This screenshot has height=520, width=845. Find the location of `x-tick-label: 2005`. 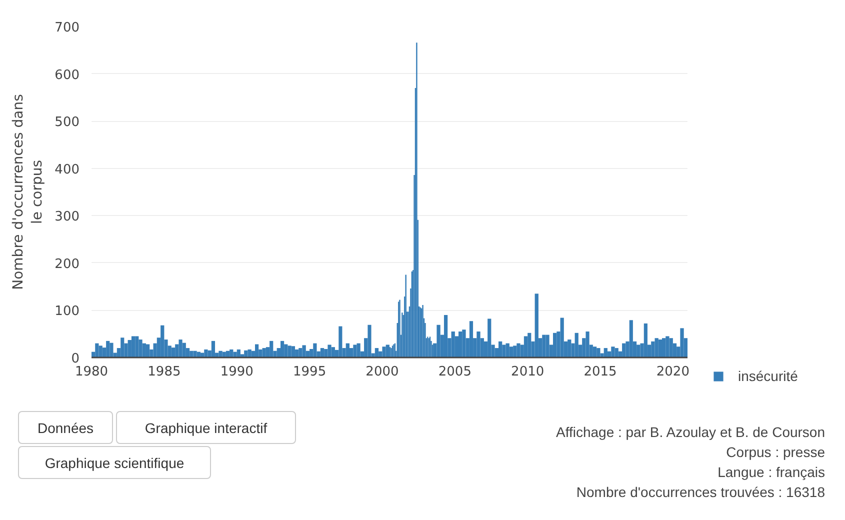

x-tick-label: 2005 is located at coordinates (455, 372).